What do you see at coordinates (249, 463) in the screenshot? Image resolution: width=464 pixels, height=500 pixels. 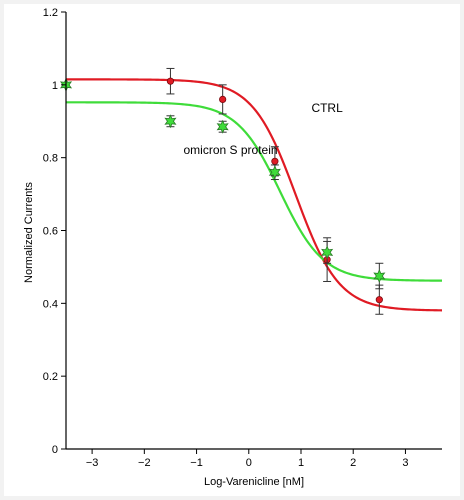 I see `x-tick-label-4: 0` at bounding box center [249, 463].